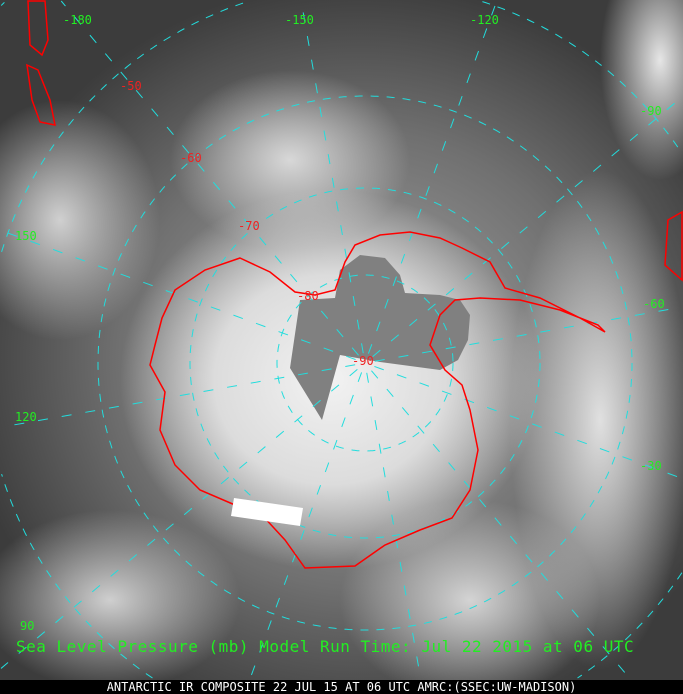 Image resolution: width=683 pixels, height=694 pixels. Describe the element at coordinates (191, 158) in the screenshot. I see `lat-label-60s: -60` at that location.